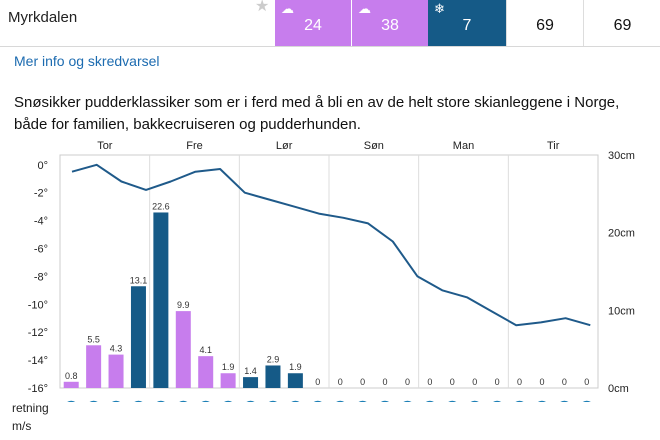  What do you see at coordinates (139, 280) in the screenshot?
I see `snow-value-label: 13.1` at bounding box center [139, 280].